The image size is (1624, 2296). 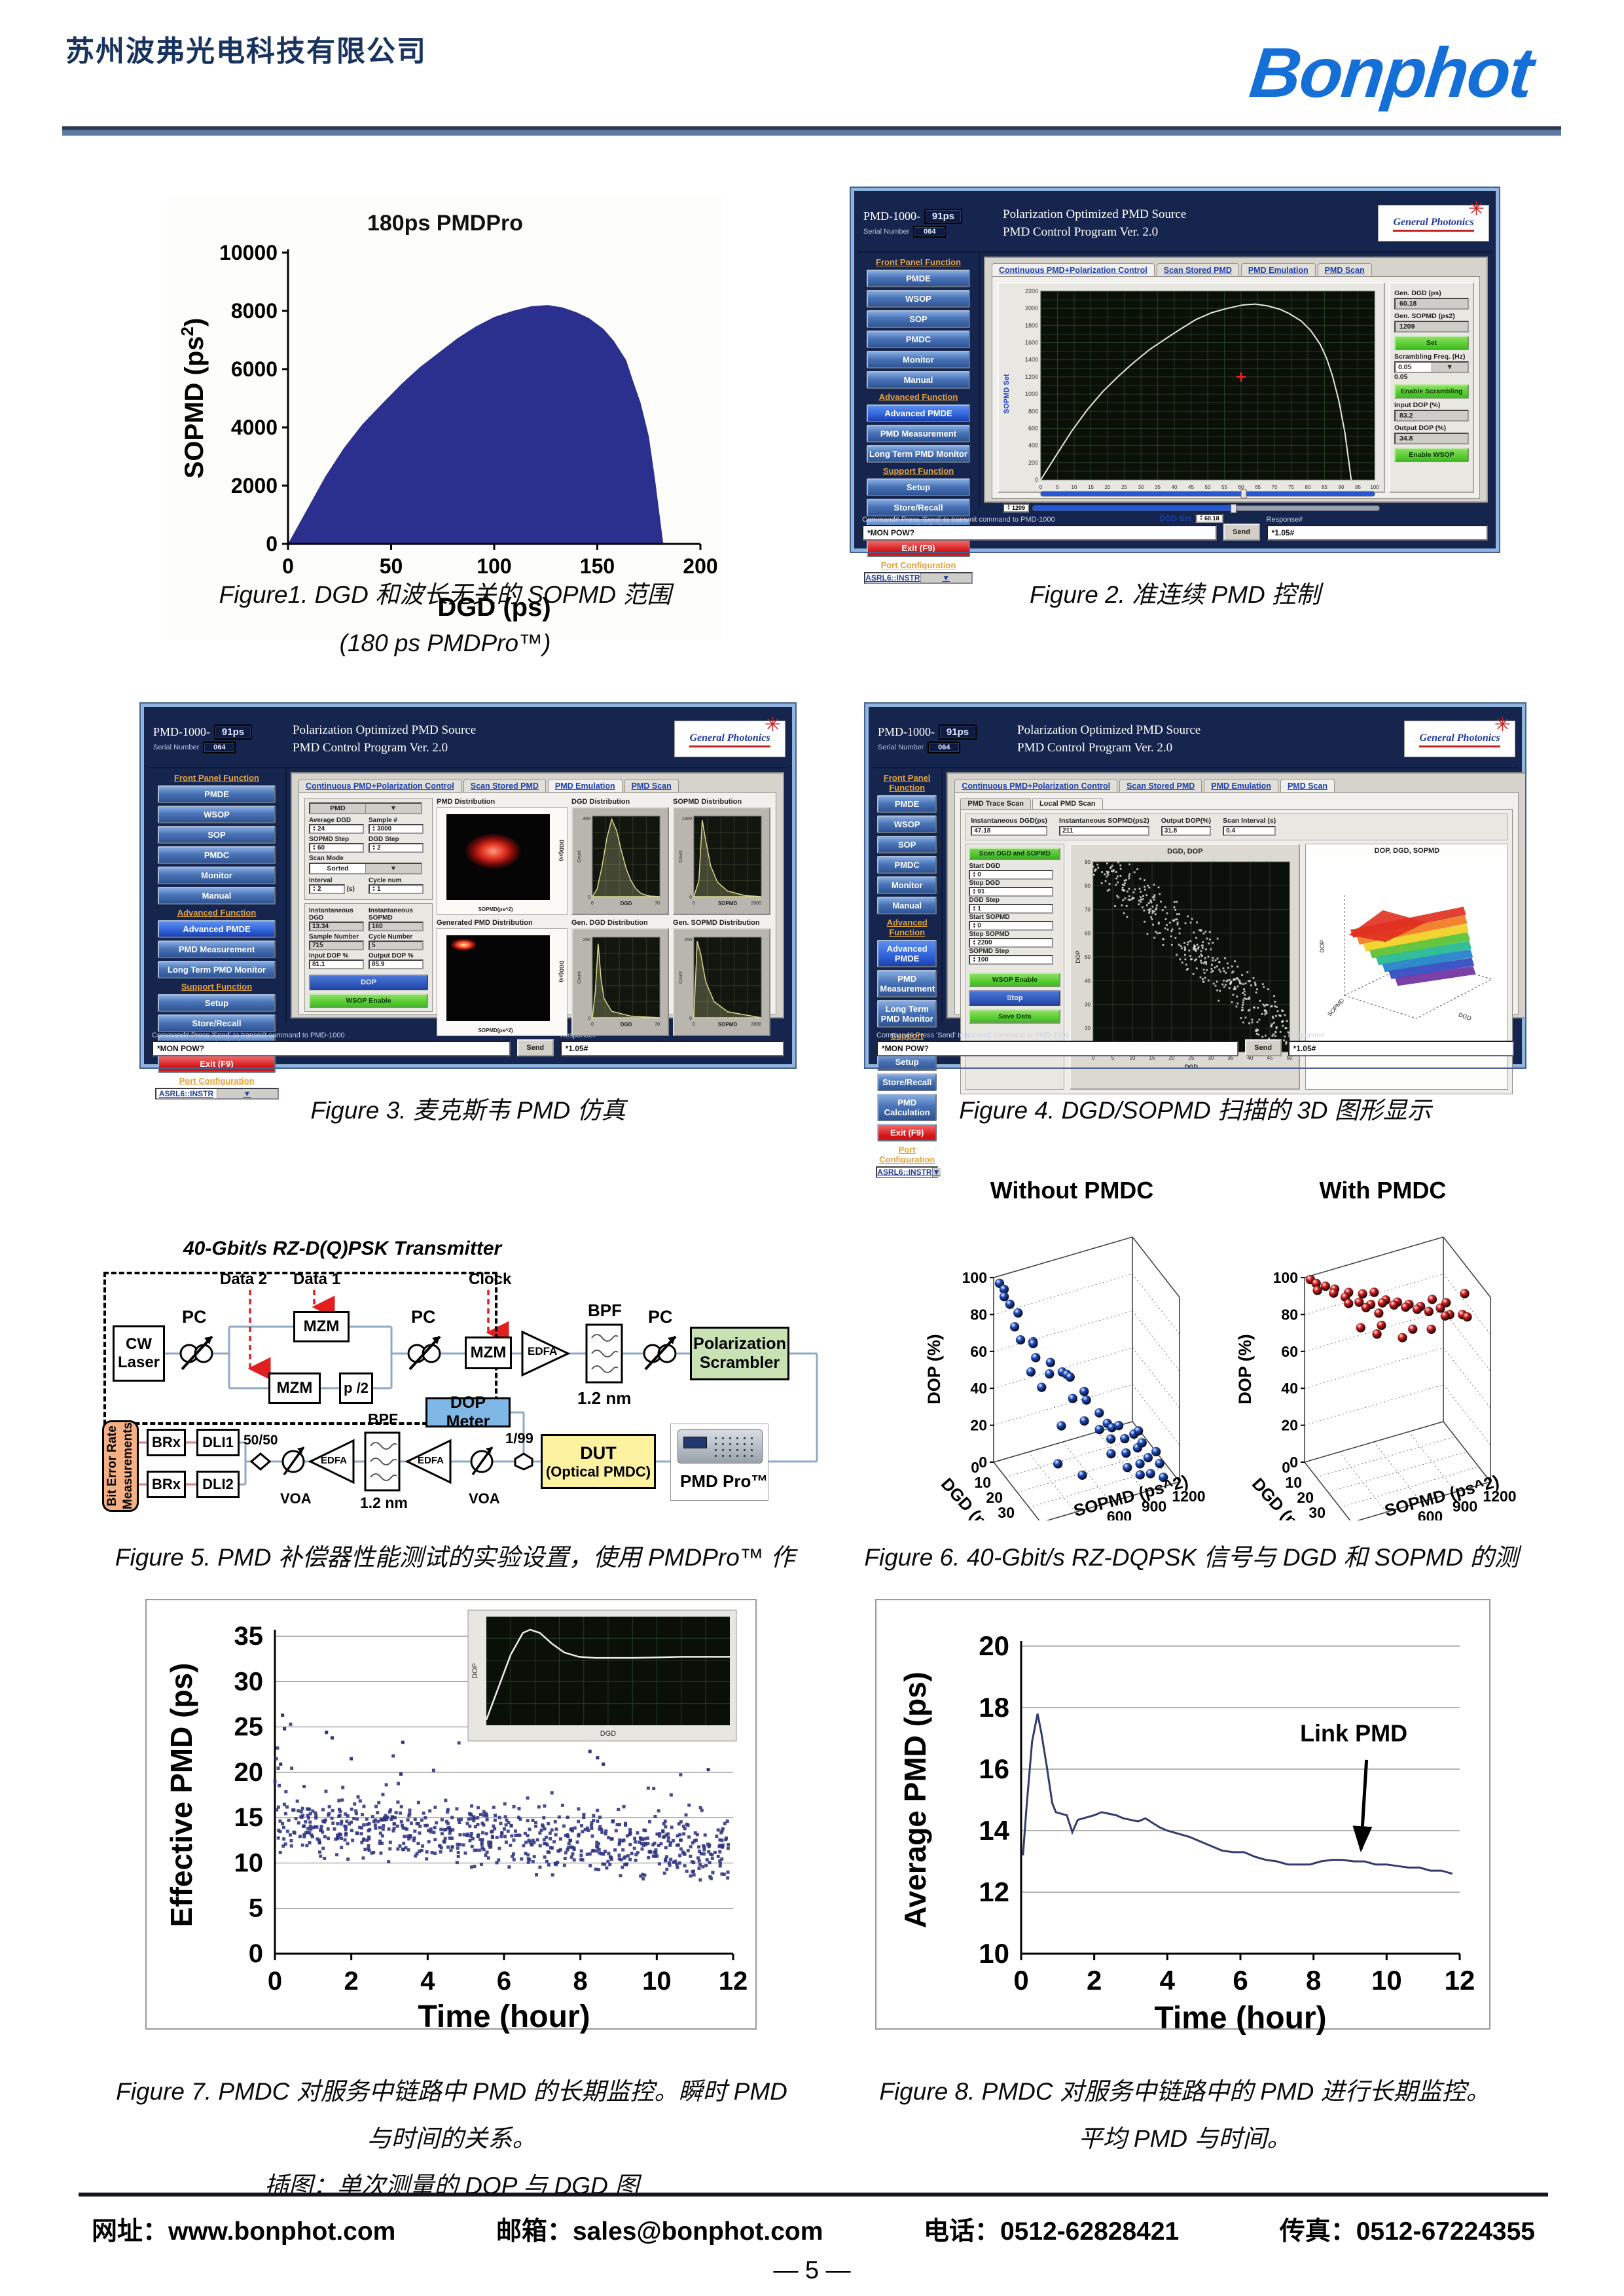 I want to click on dgd-step-field: ▲ ▼ 2, so click(x=396, y=848).